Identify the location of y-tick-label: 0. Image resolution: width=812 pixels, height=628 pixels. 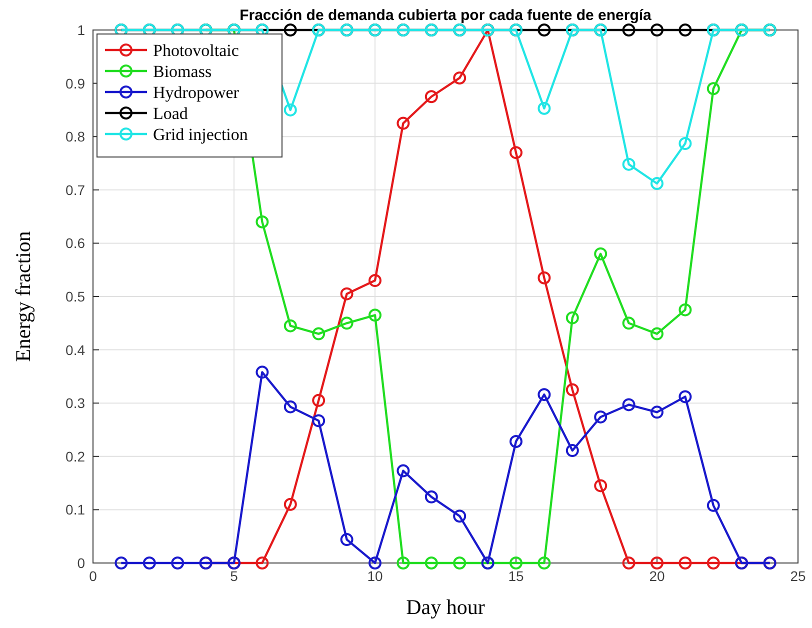
(81, 563).